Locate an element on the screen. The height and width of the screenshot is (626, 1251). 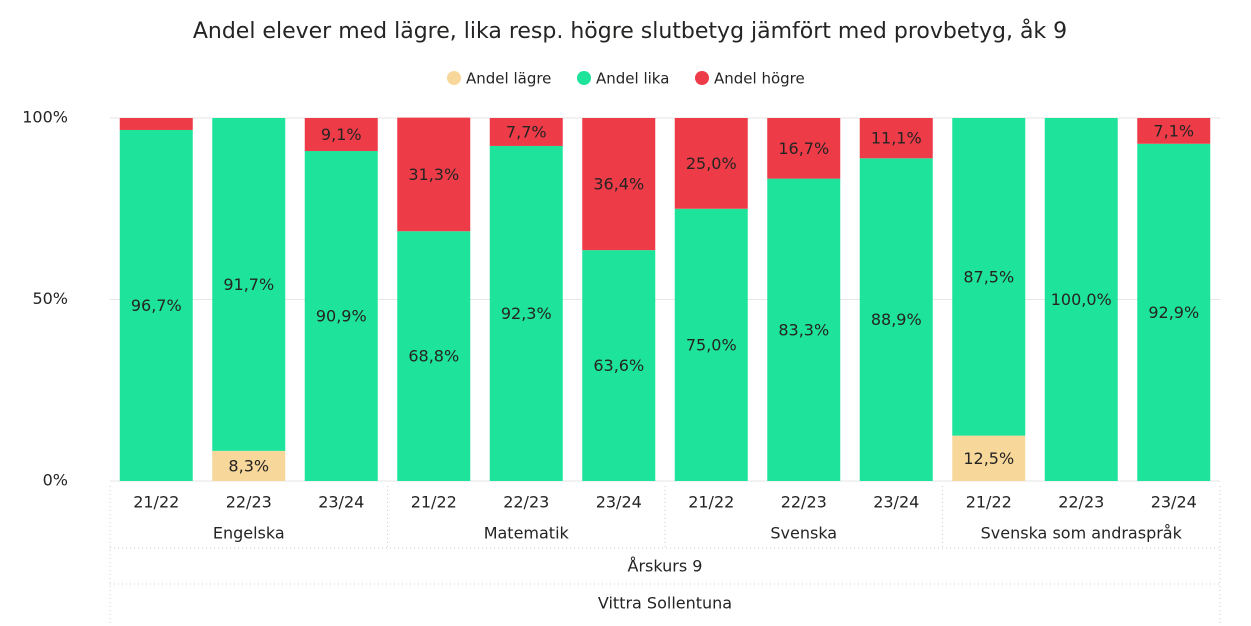
data-label: 16,7% is located at coordinates (803, 148).